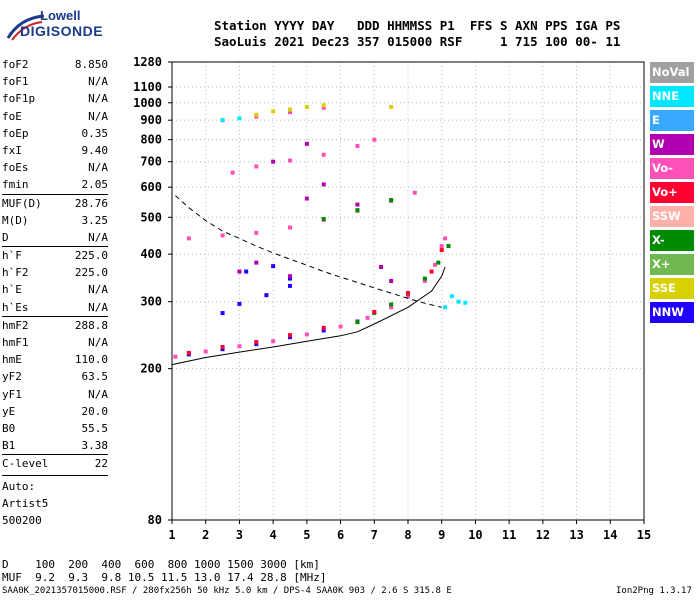 This screenshot has width=700, height=600. I want to click on param-name: C-level, so click(25, 464).